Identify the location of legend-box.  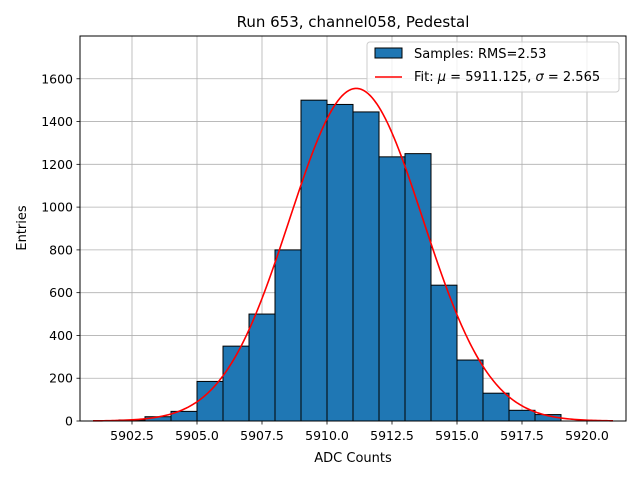
(493, 67).